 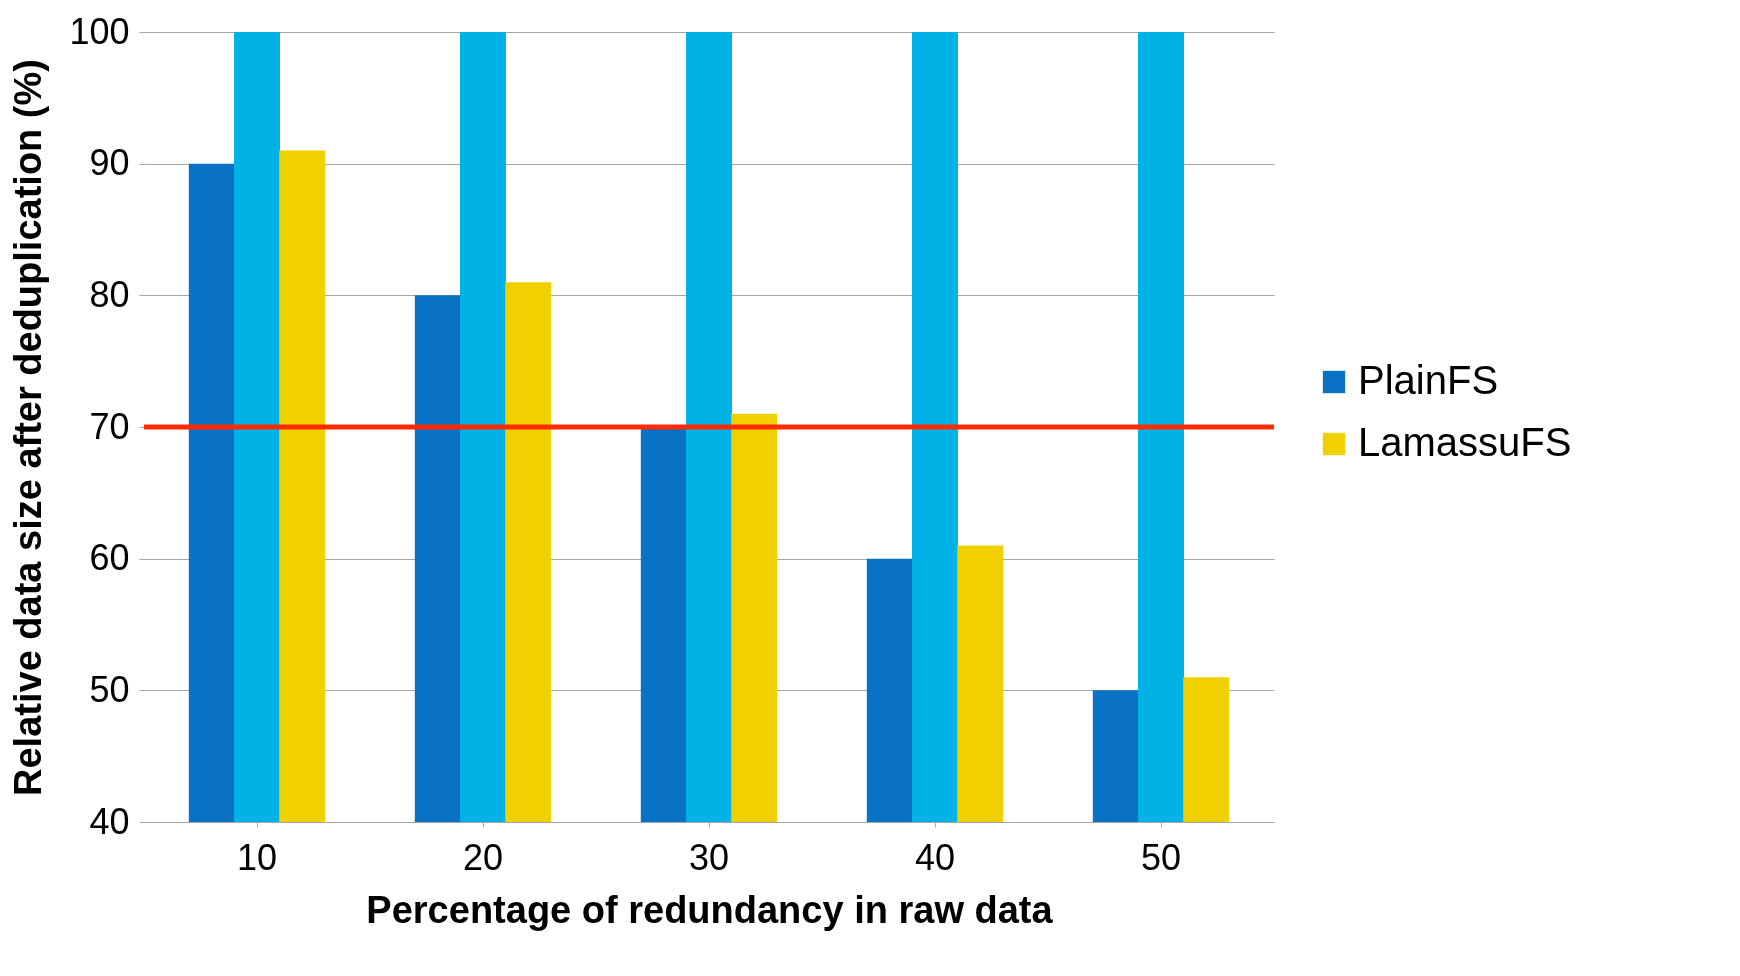 I want to click on y-tick-label: 100, so click(x=99, y=31).